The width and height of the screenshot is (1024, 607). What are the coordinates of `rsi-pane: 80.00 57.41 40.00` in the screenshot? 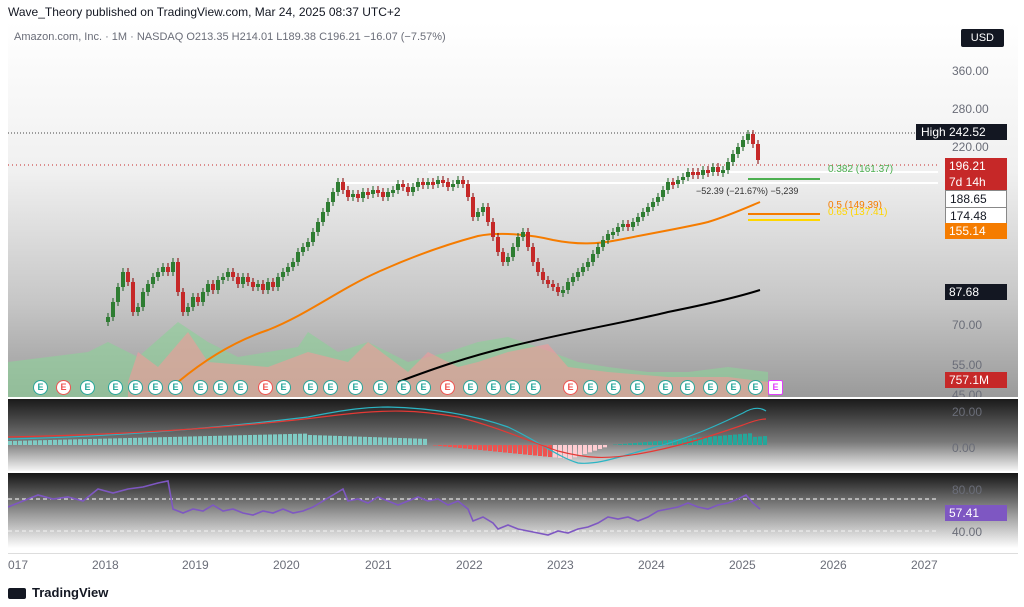 It's located at (513, 510).